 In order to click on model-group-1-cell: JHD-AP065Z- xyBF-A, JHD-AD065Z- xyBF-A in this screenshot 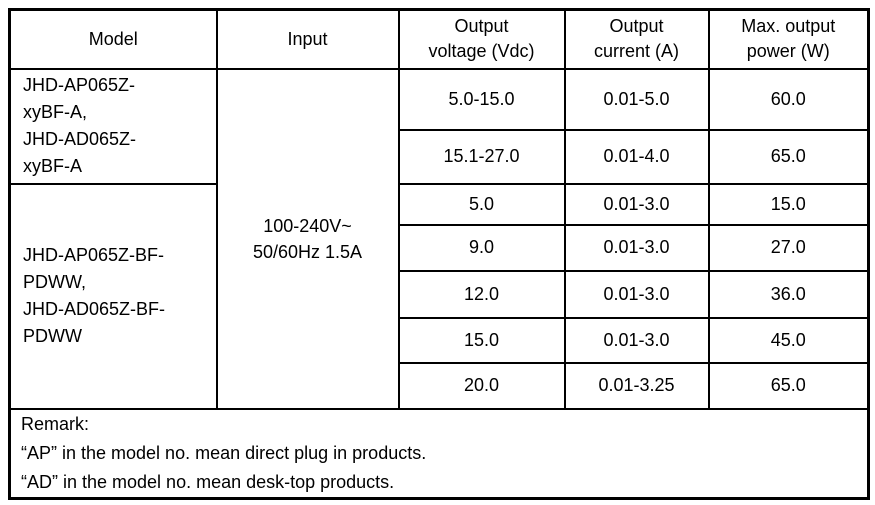, I will do `click(113, 126)`.